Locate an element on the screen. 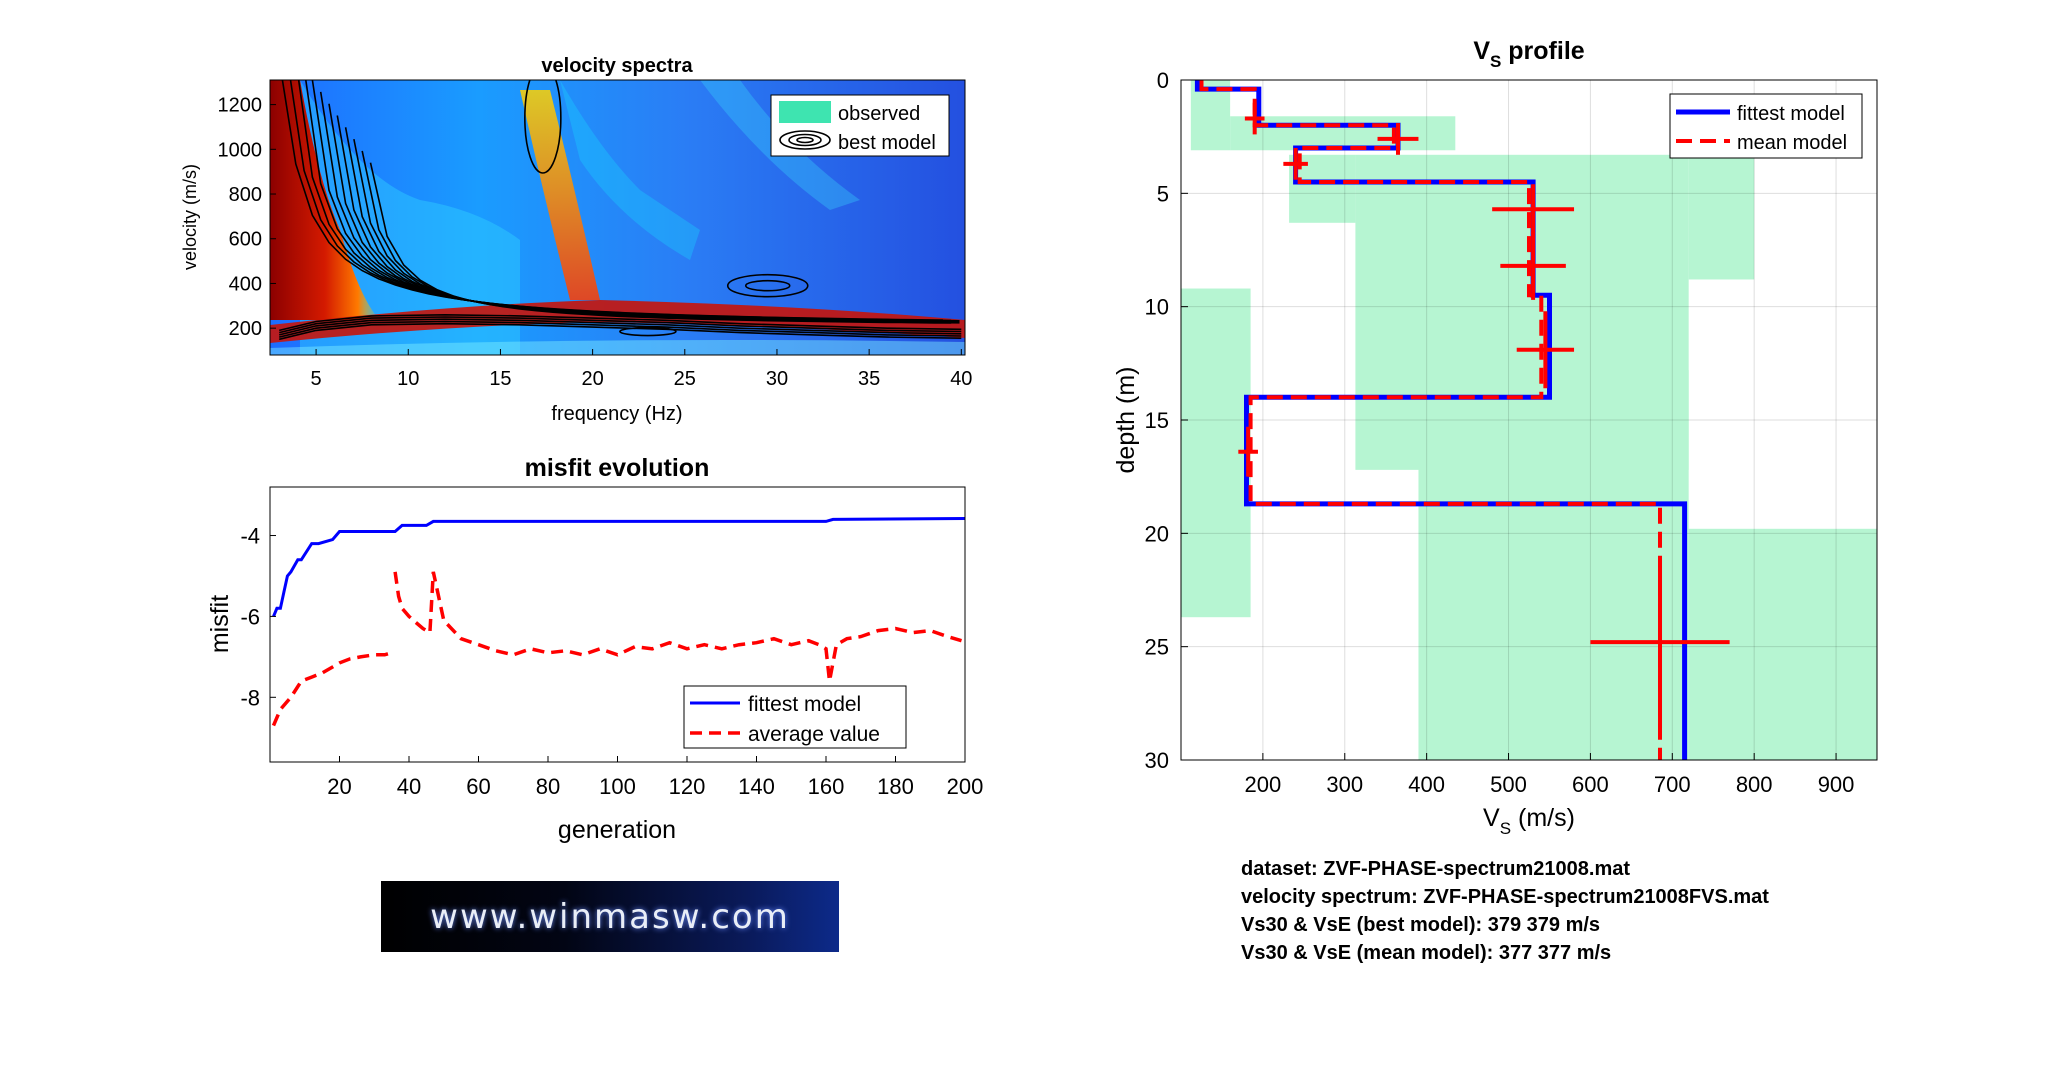 The image size is (2048, 1069). misfit-x-tick-label: 120 is located at coordinates (687, 786).